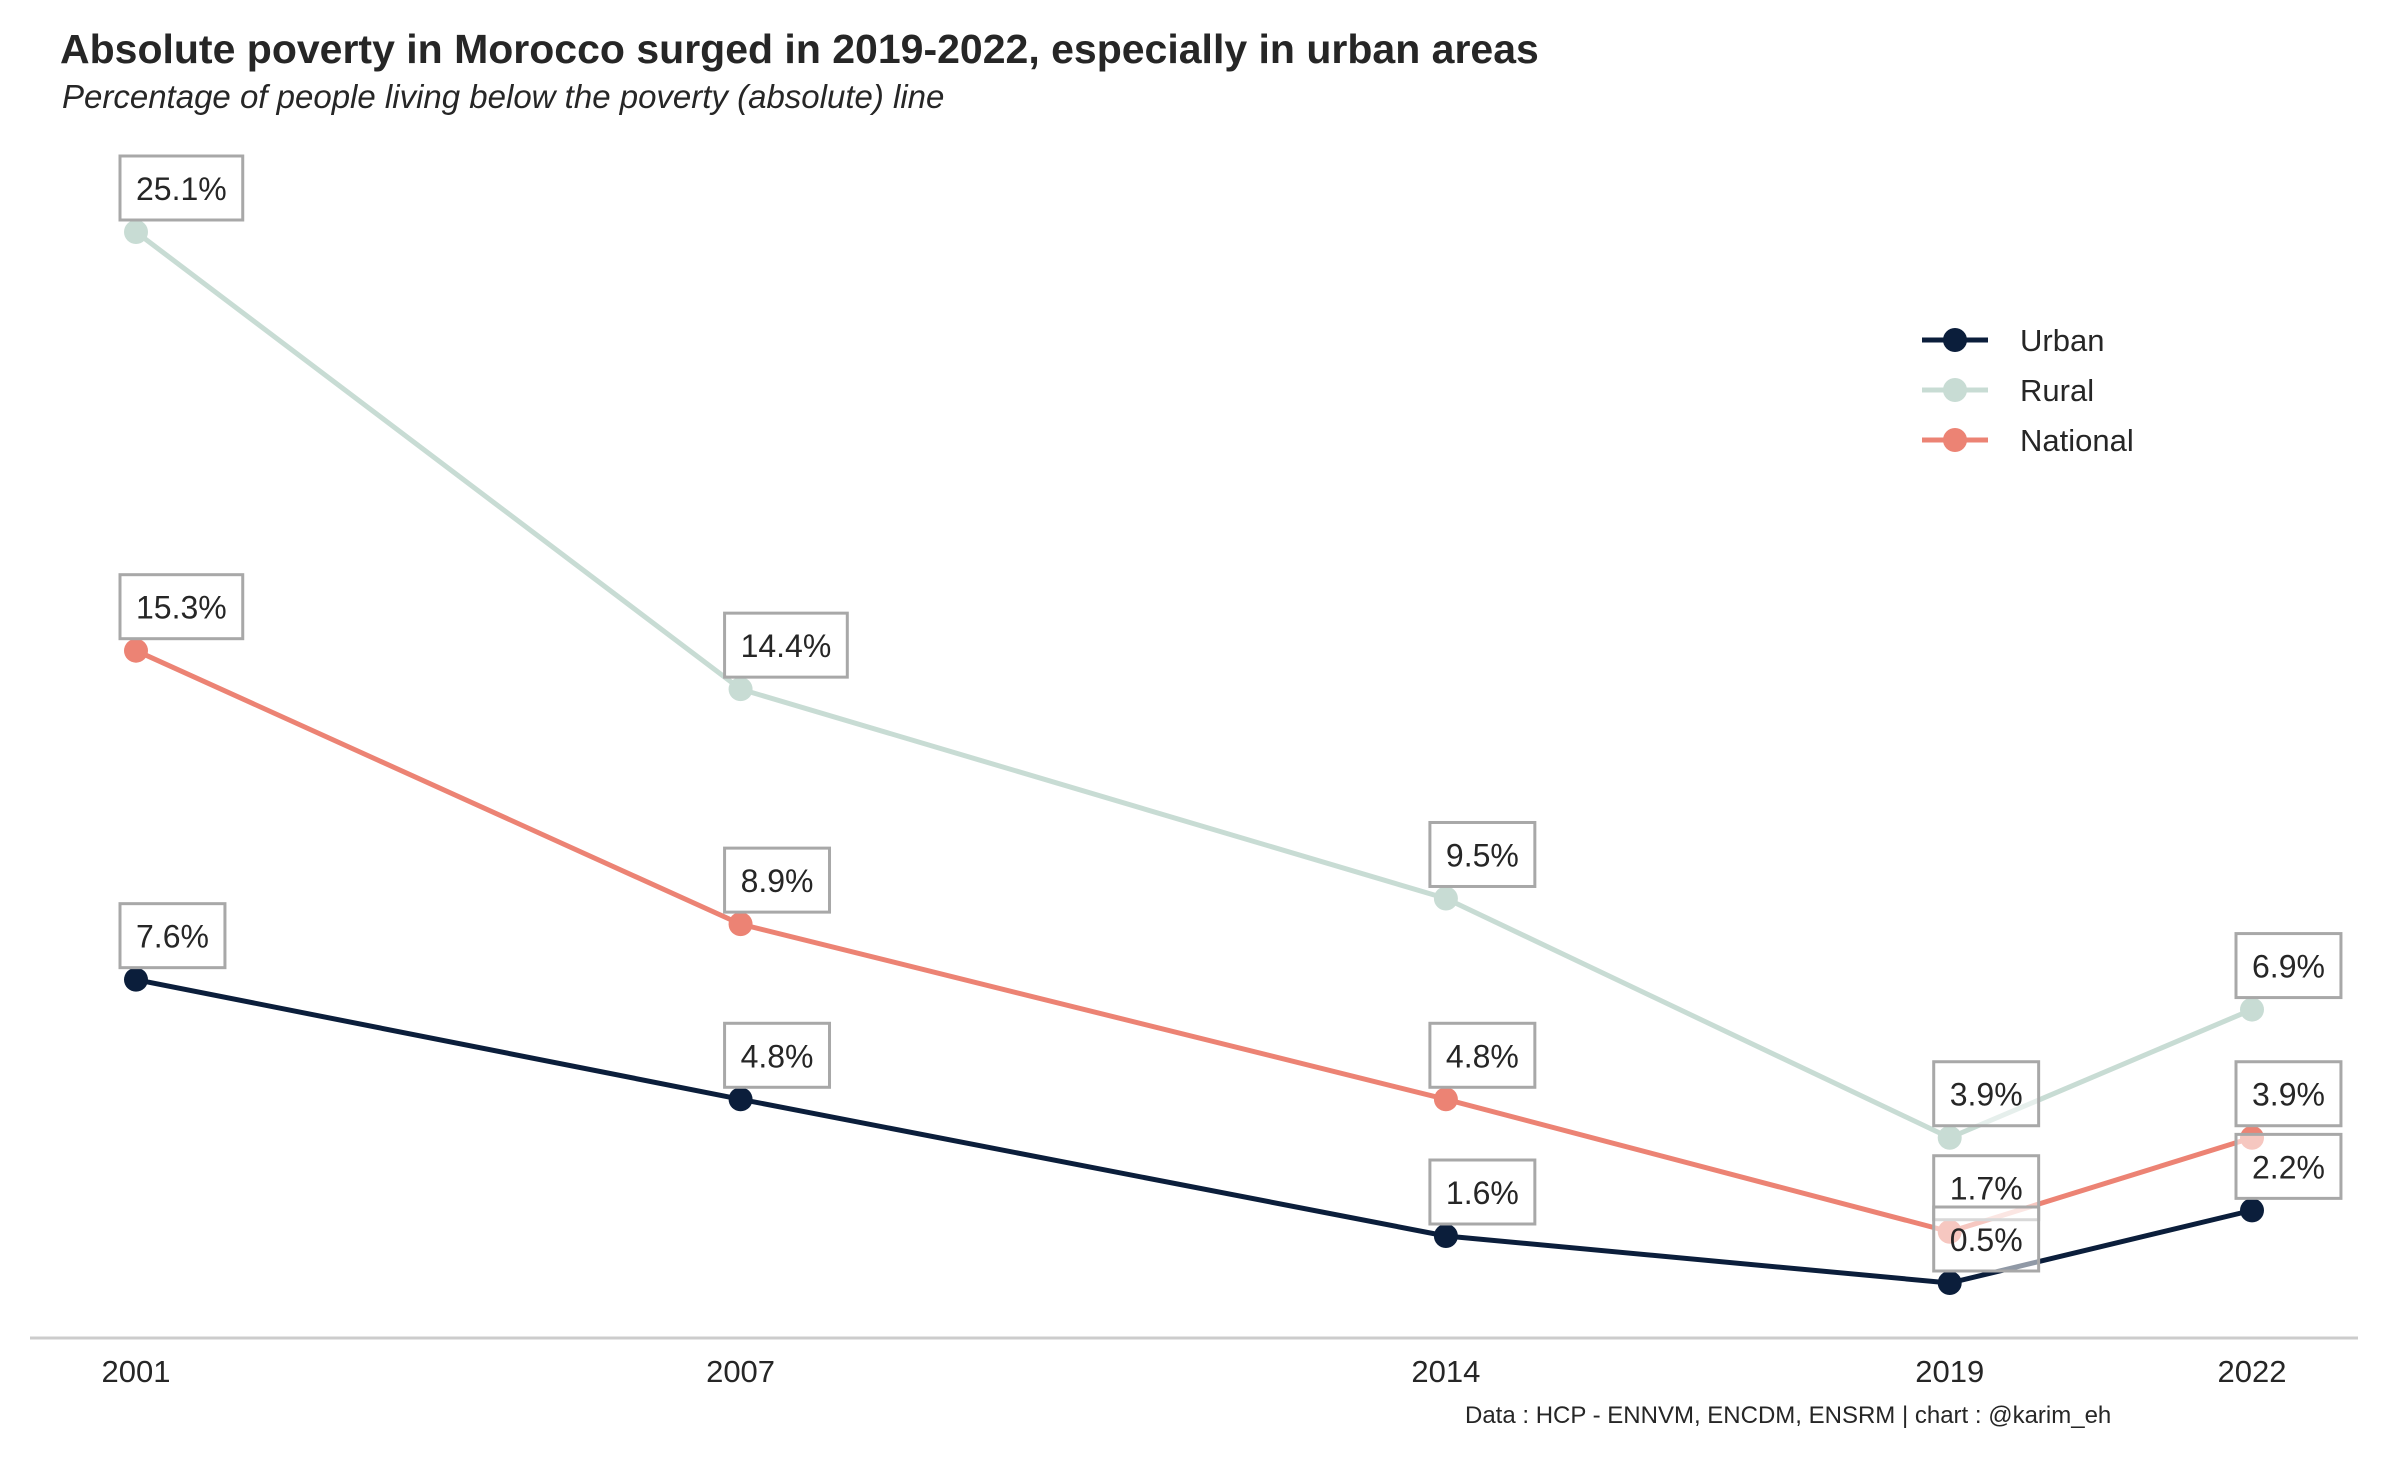 The height and width of the screenshot is (1459, 2385). I want to click on data-label-urban-2022: 2.2%, so click(2288, 1166).